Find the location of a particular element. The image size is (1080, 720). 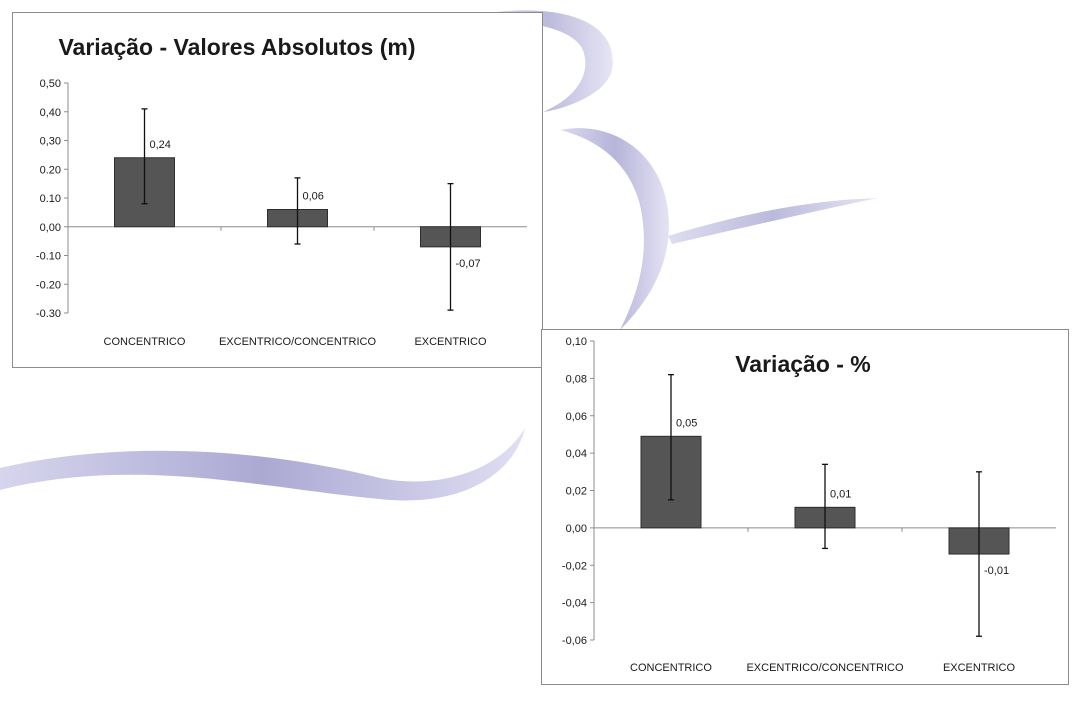

chart-title: Variação - % is located at coordinates (803, 364).